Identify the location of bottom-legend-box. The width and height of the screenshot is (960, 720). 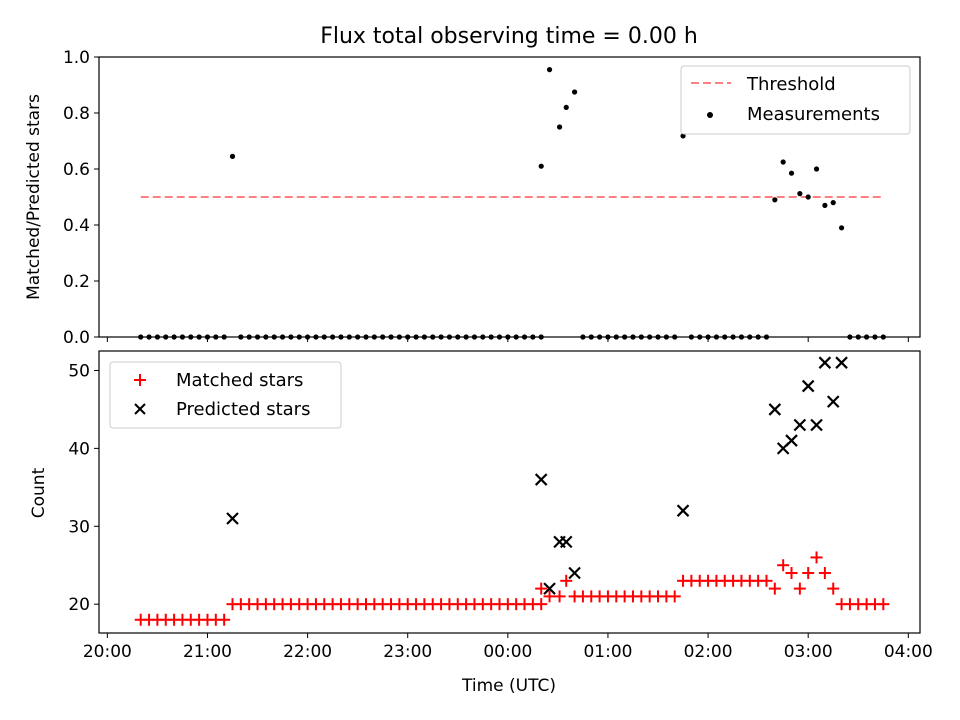
(225, 395).